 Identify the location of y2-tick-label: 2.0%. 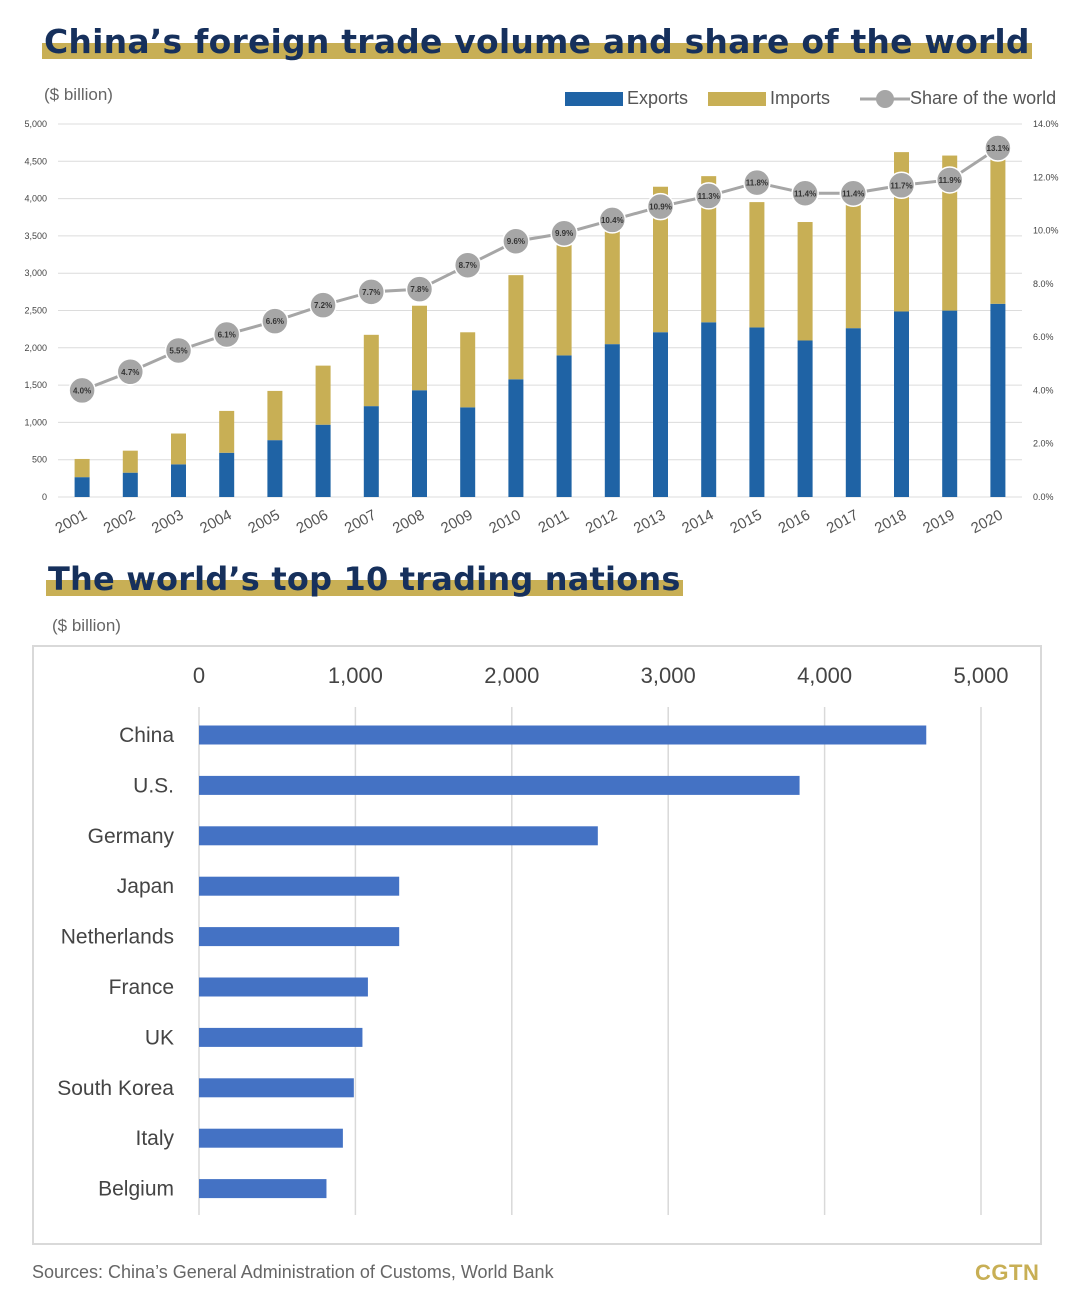
(1043, 444).